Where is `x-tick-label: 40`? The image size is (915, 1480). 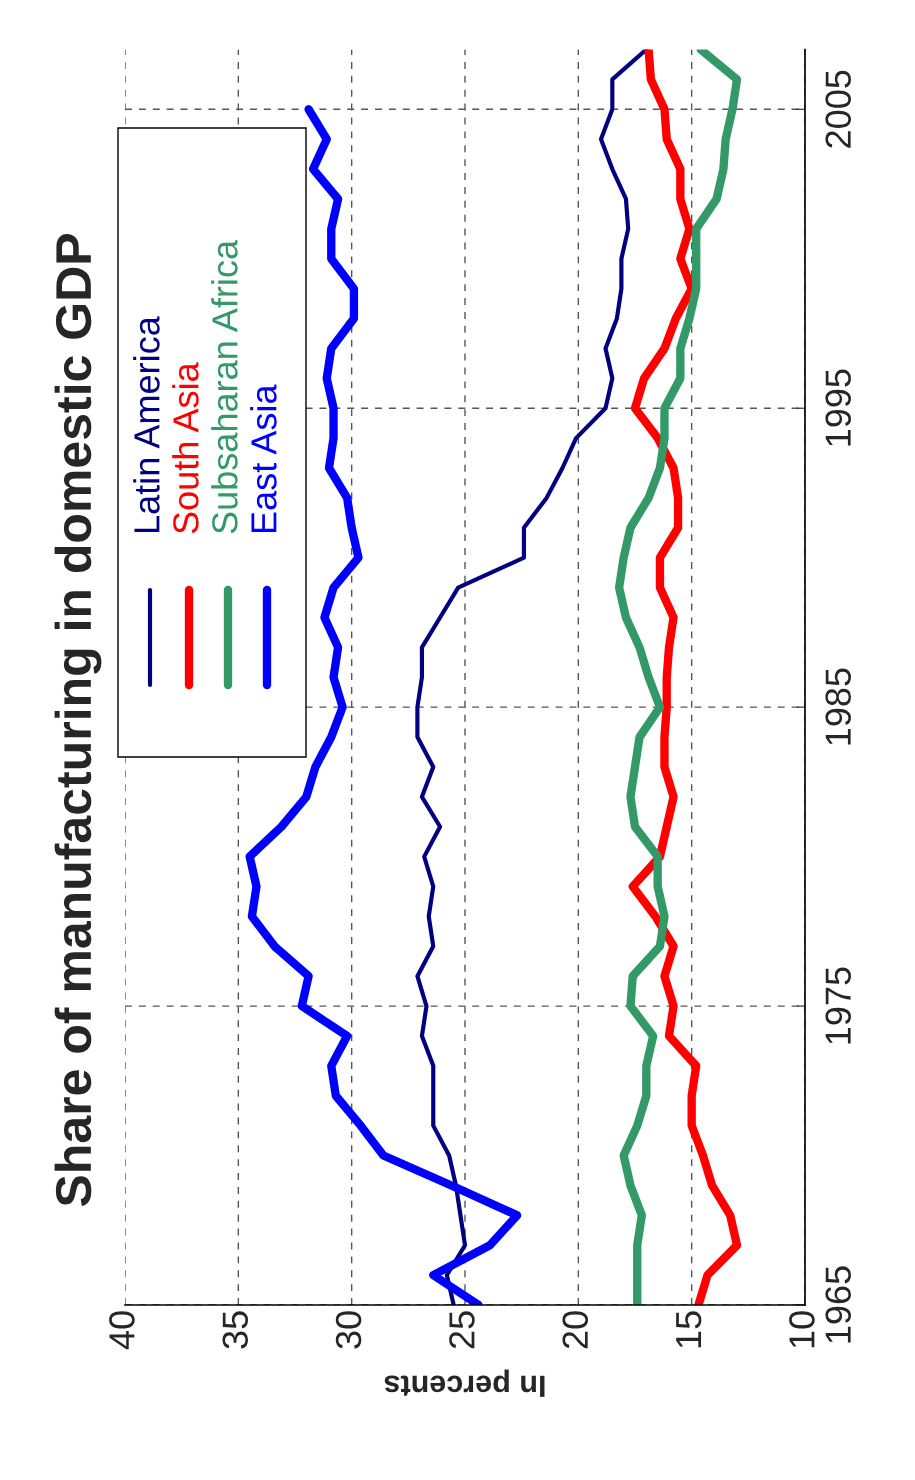
x-tick-label: 40 is located at coordinates (122, 1330).